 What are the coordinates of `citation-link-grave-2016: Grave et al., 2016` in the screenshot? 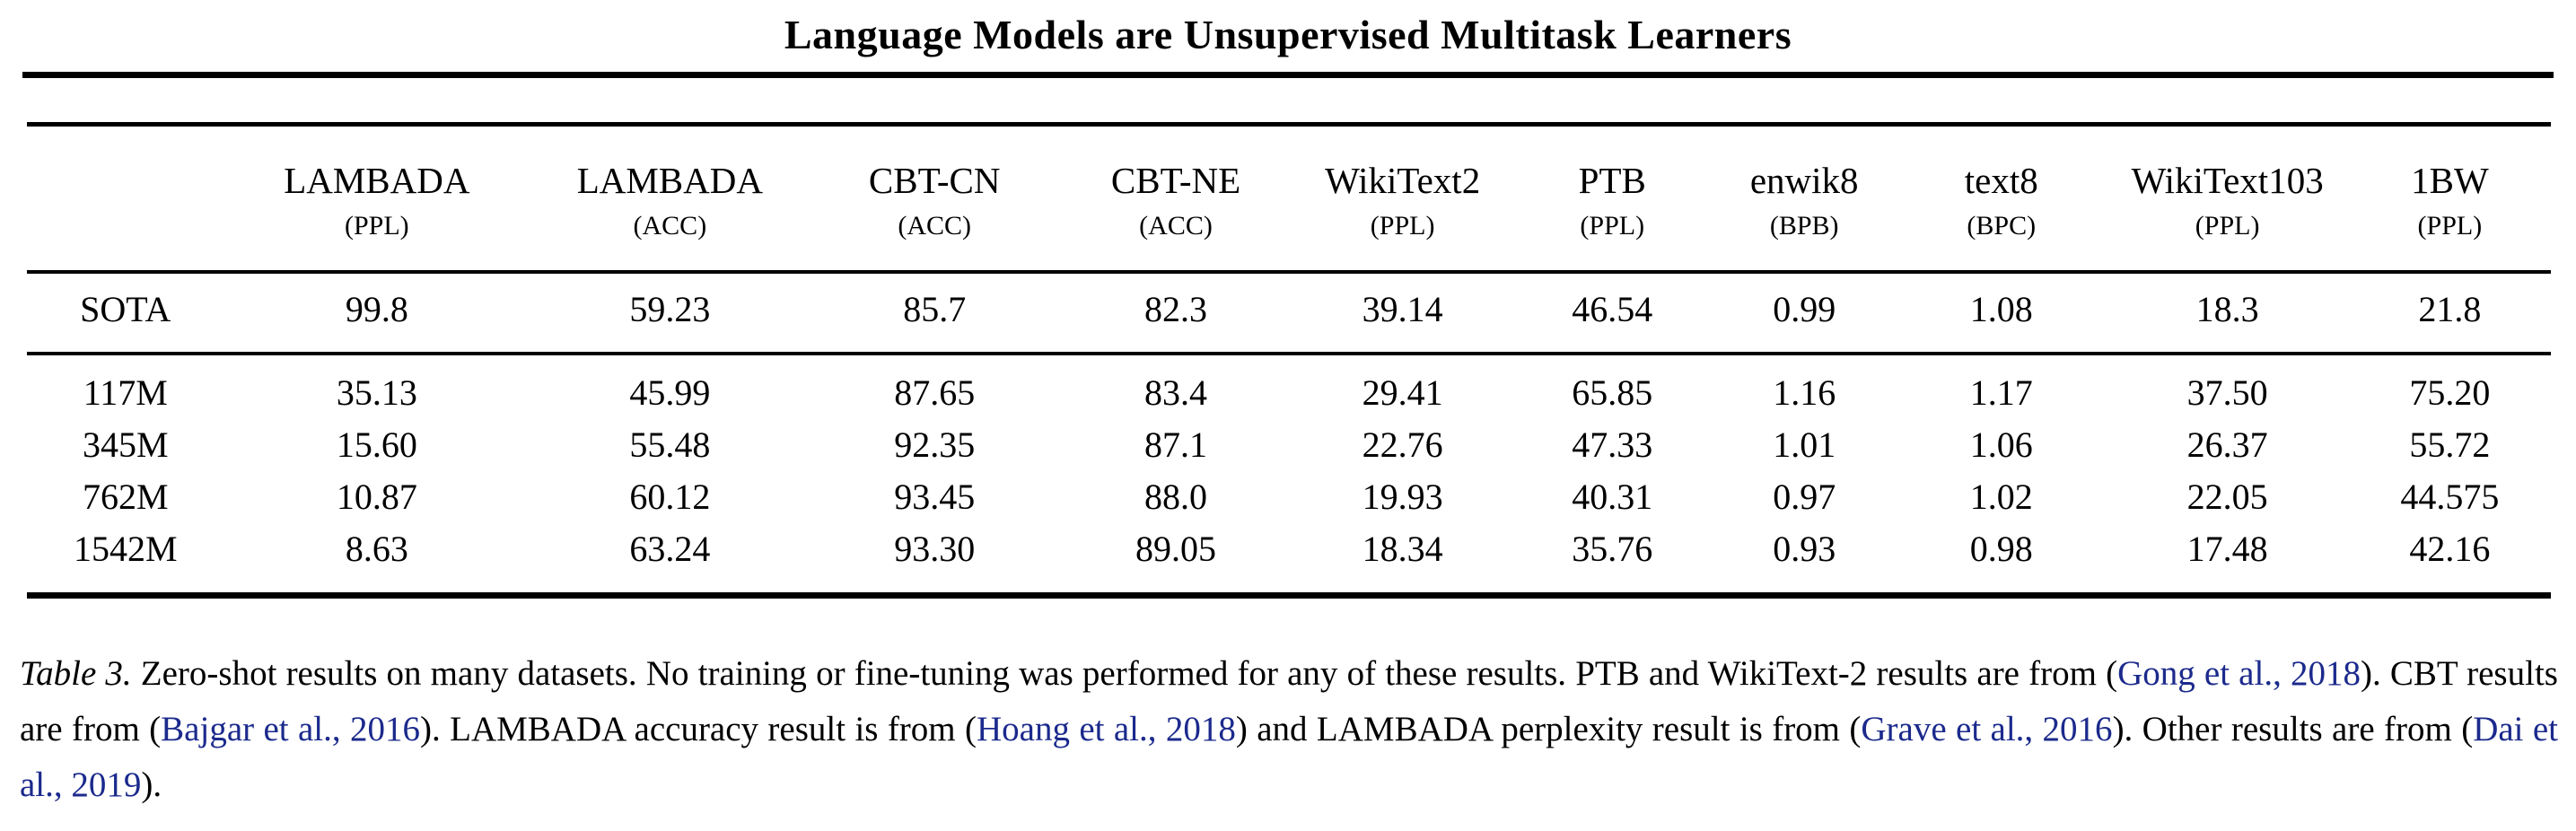 It's located at (1987, 729).